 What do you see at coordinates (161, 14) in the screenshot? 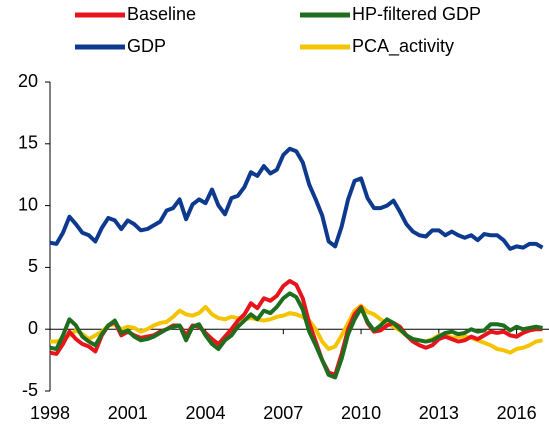
I see `legend-label: Baseline` at bounding box center [161, 14].